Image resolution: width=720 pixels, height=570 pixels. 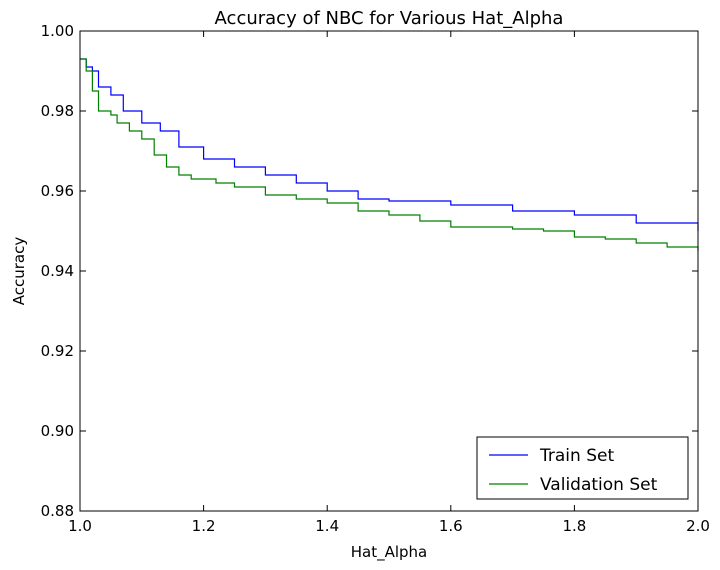 I want to click on x-tick-label: 1.8, so click(x=574, y=526).